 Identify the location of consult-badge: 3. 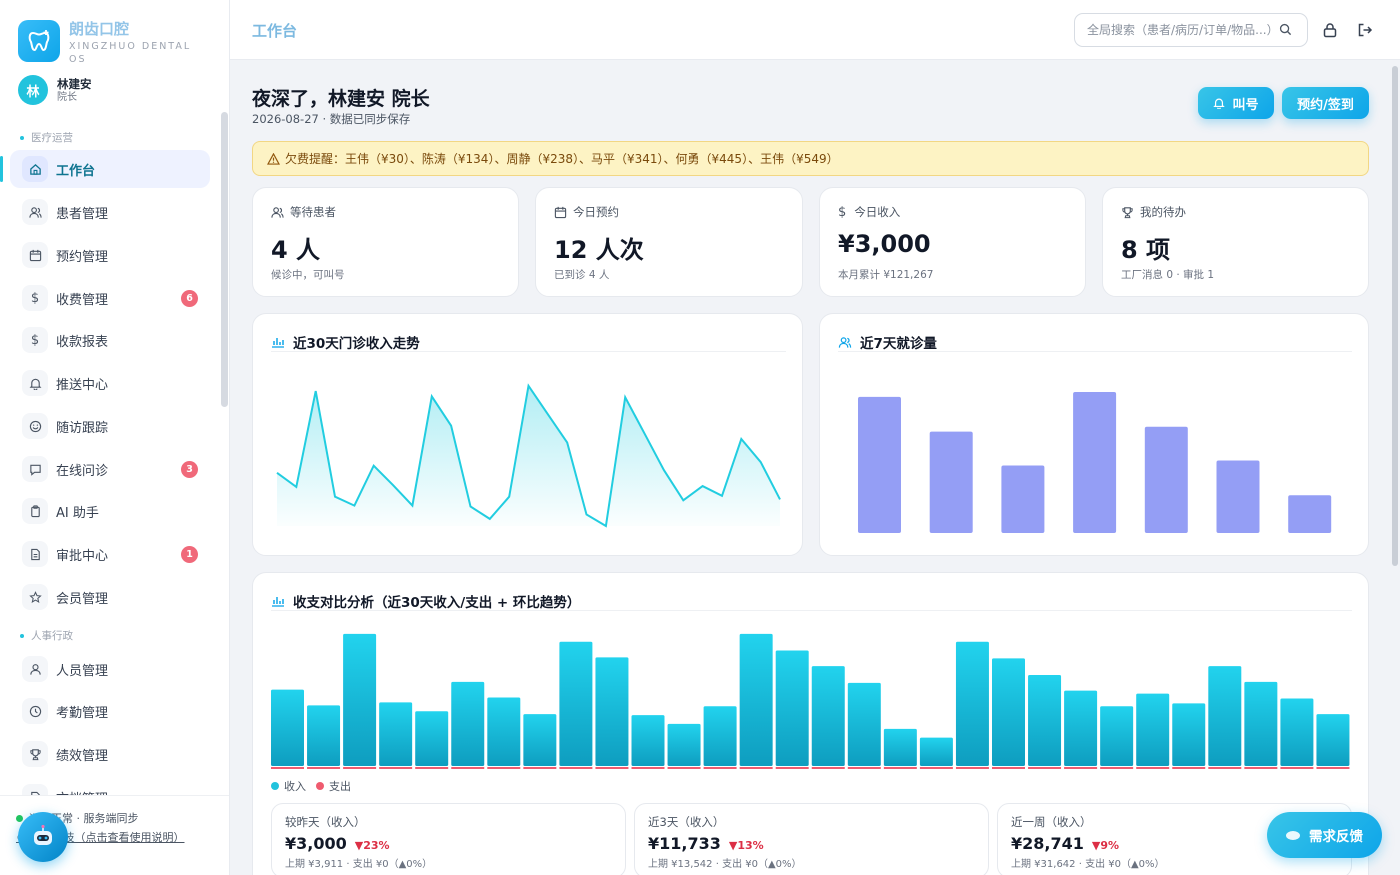
(189, 469).